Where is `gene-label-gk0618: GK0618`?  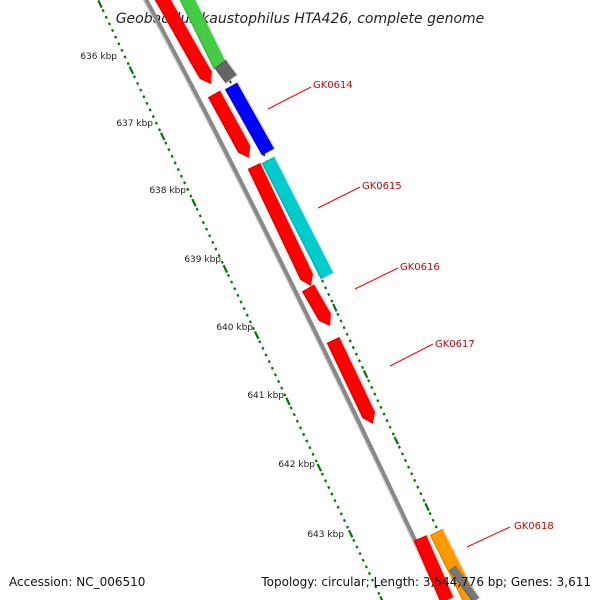 gene-label-gk0618: GK0618 is located at coordinates (534, 526).